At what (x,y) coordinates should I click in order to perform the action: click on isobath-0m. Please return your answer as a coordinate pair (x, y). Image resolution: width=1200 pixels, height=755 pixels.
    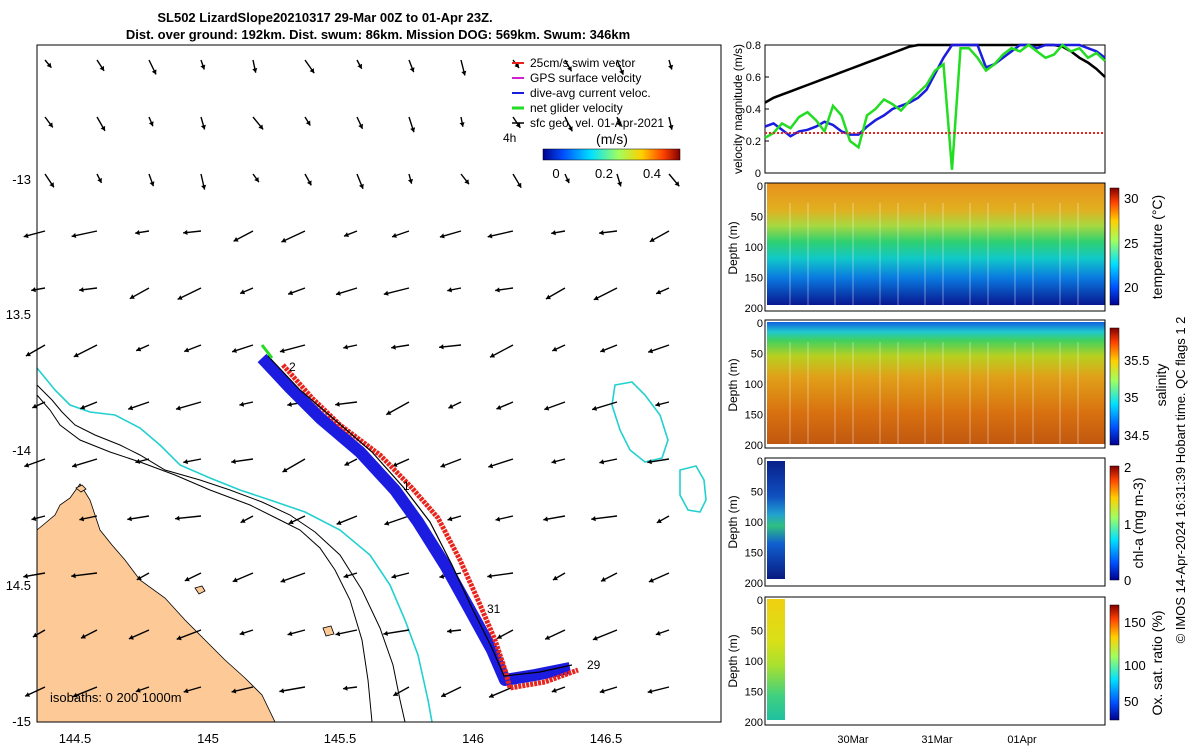
    Looking at the image, I should click on (221, 553).